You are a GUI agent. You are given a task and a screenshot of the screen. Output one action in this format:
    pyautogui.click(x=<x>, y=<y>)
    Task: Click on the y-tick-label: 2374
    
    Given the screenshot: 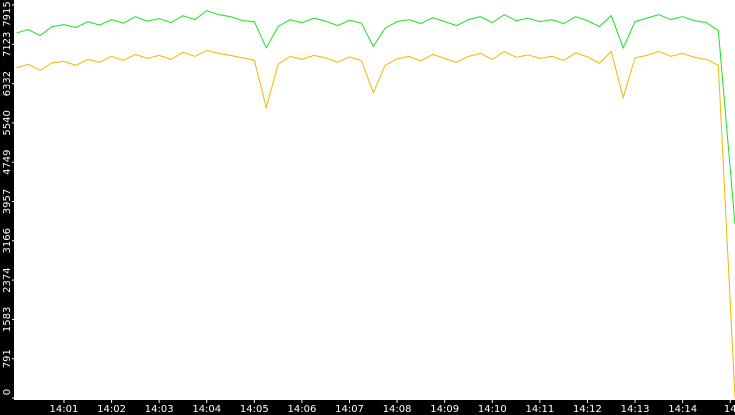 What is the action you would take?
    pyautogui.click(x=7, y=279)
    